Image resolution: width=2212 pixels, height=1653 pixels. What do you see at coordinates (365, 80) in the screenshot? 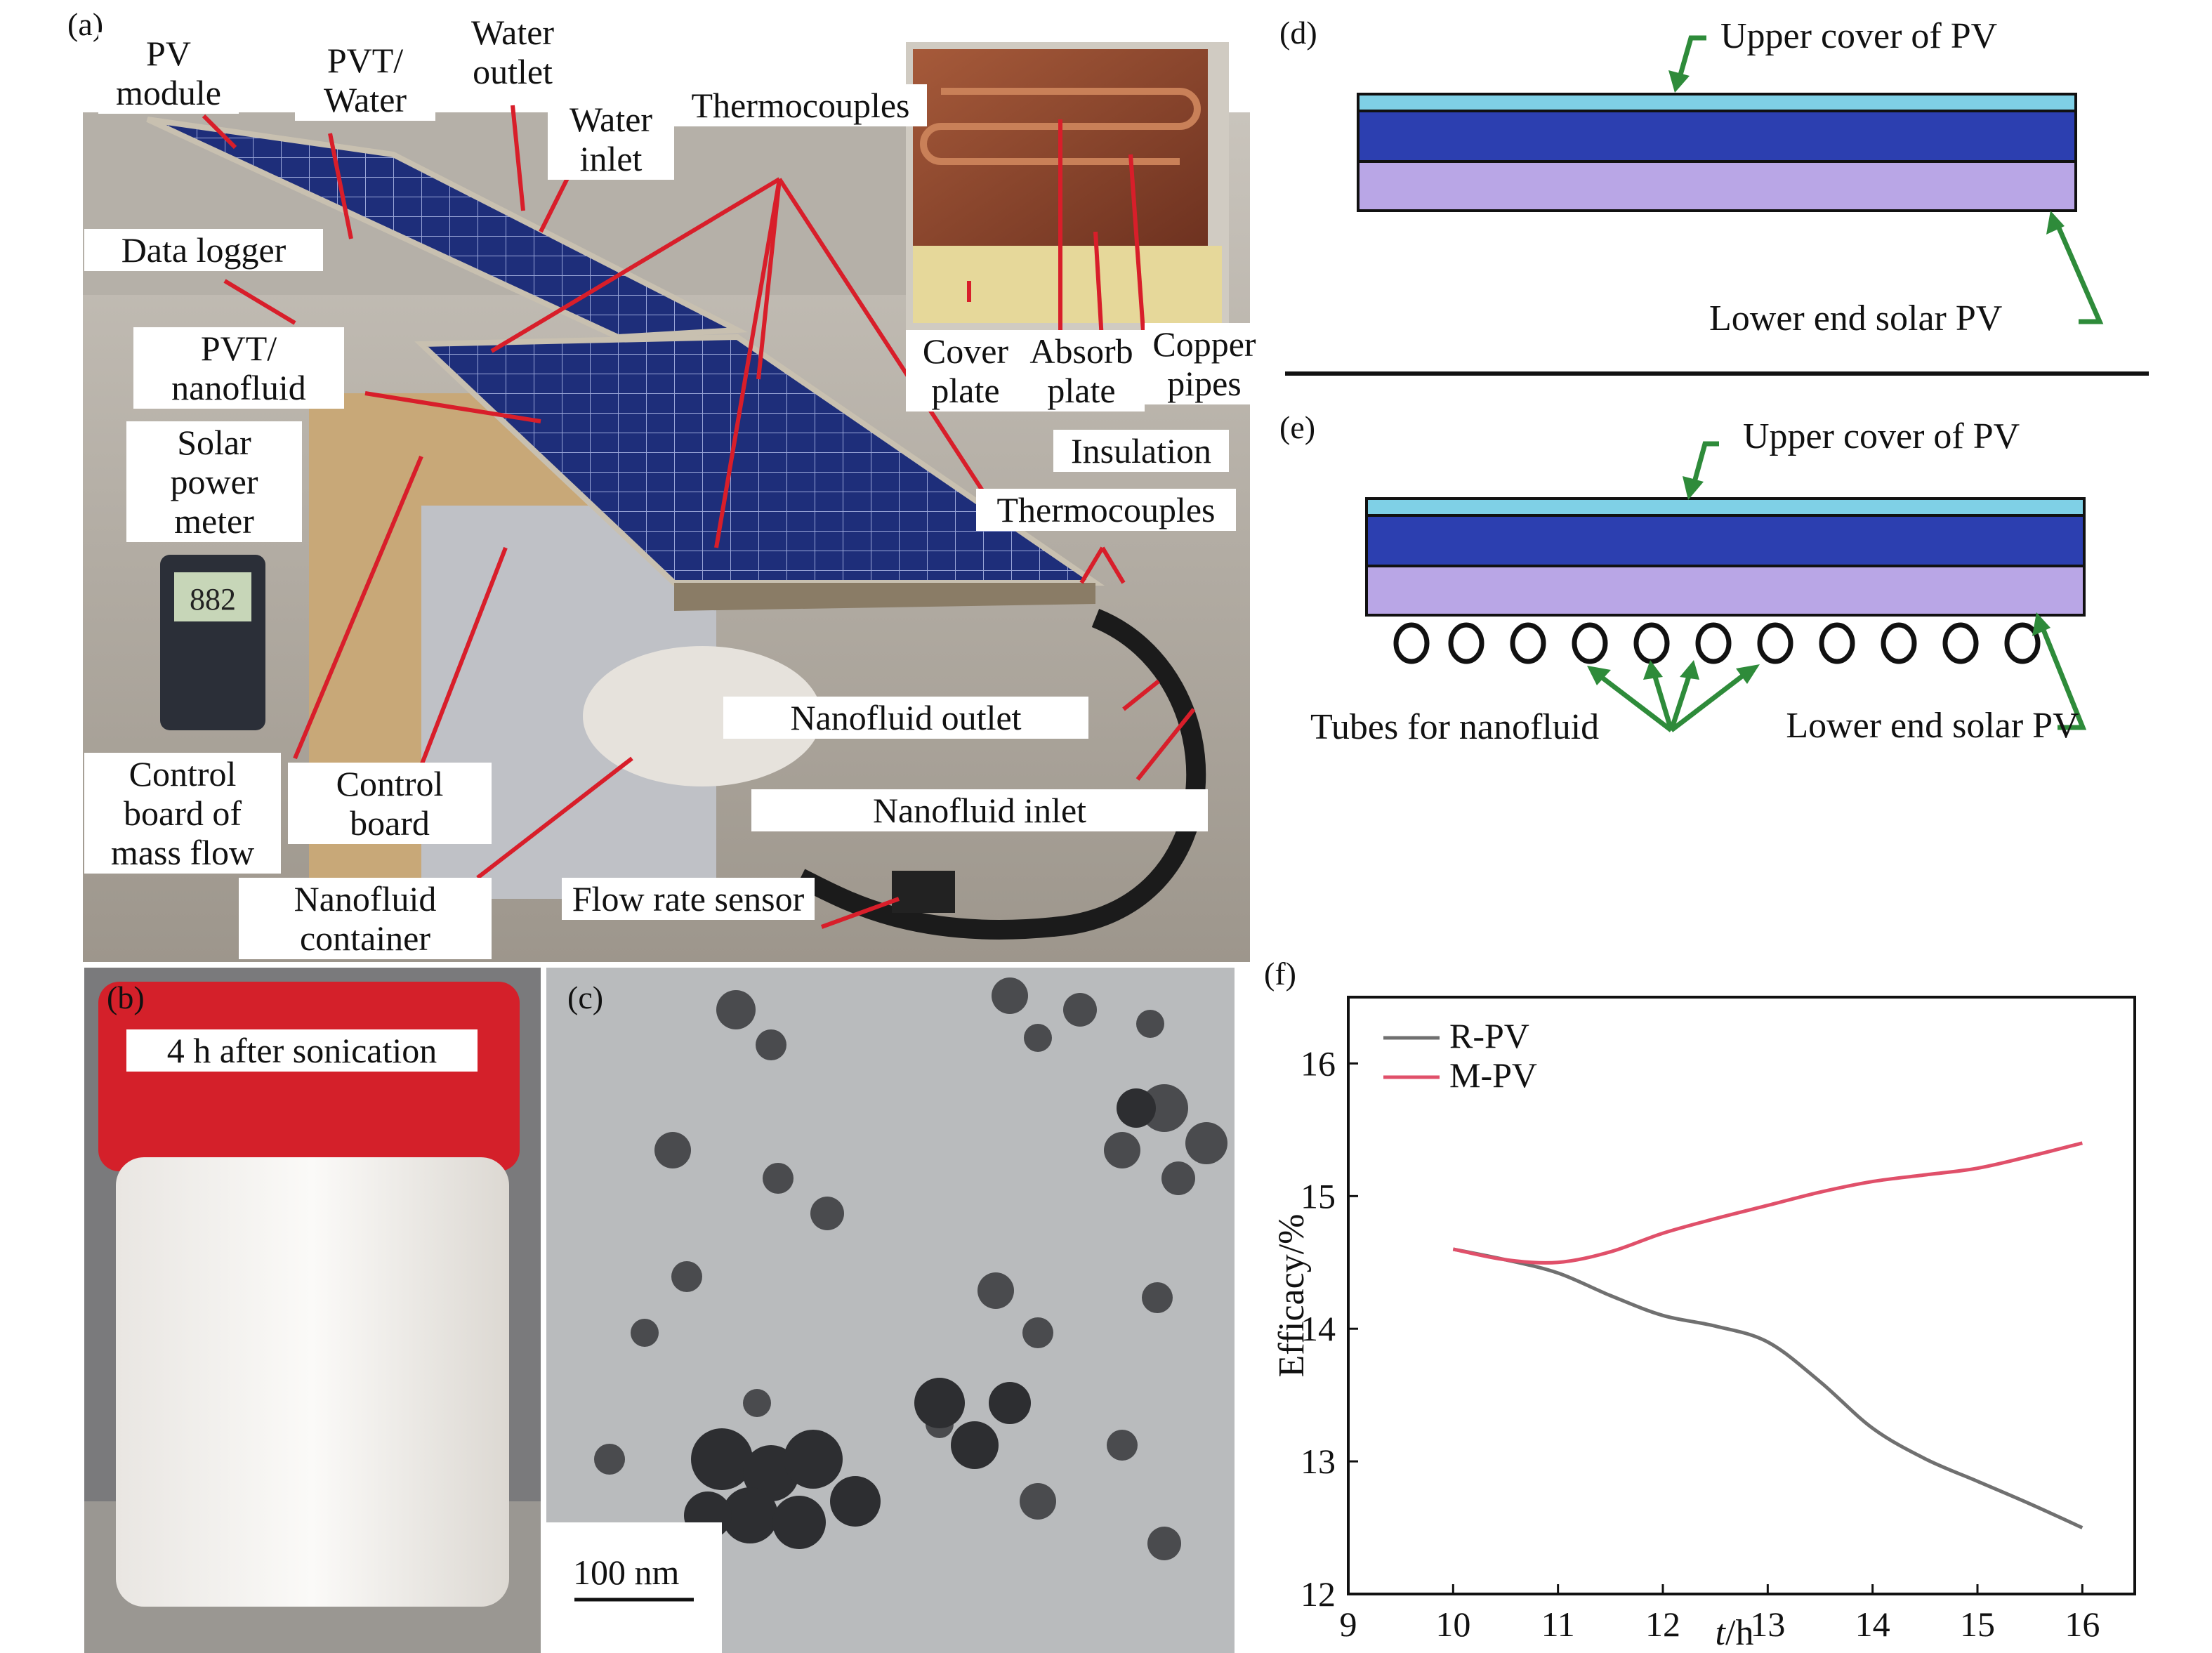
I see `callout-pvt-water: PVT/ Water` at bounding box center [365, 80].